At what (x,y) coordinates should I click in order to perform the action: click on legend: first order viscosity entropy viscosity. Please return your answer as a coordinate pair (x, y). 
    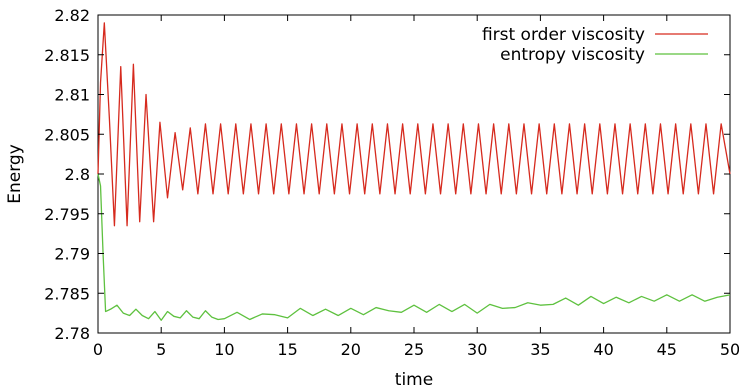
    Looking at the image, I should click on (595, 45).